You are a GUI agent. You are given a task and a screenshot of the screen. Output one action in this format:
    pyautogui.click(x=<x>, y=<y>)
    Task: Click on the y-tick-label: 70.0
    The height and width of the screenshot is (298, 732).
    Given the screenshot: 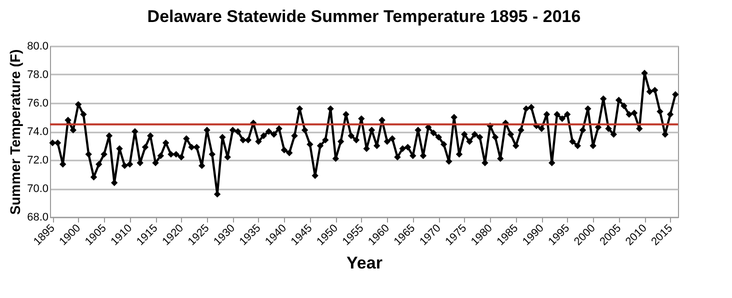 What is the action you would take?
    pyautogui.click(x=37, y=189)
    